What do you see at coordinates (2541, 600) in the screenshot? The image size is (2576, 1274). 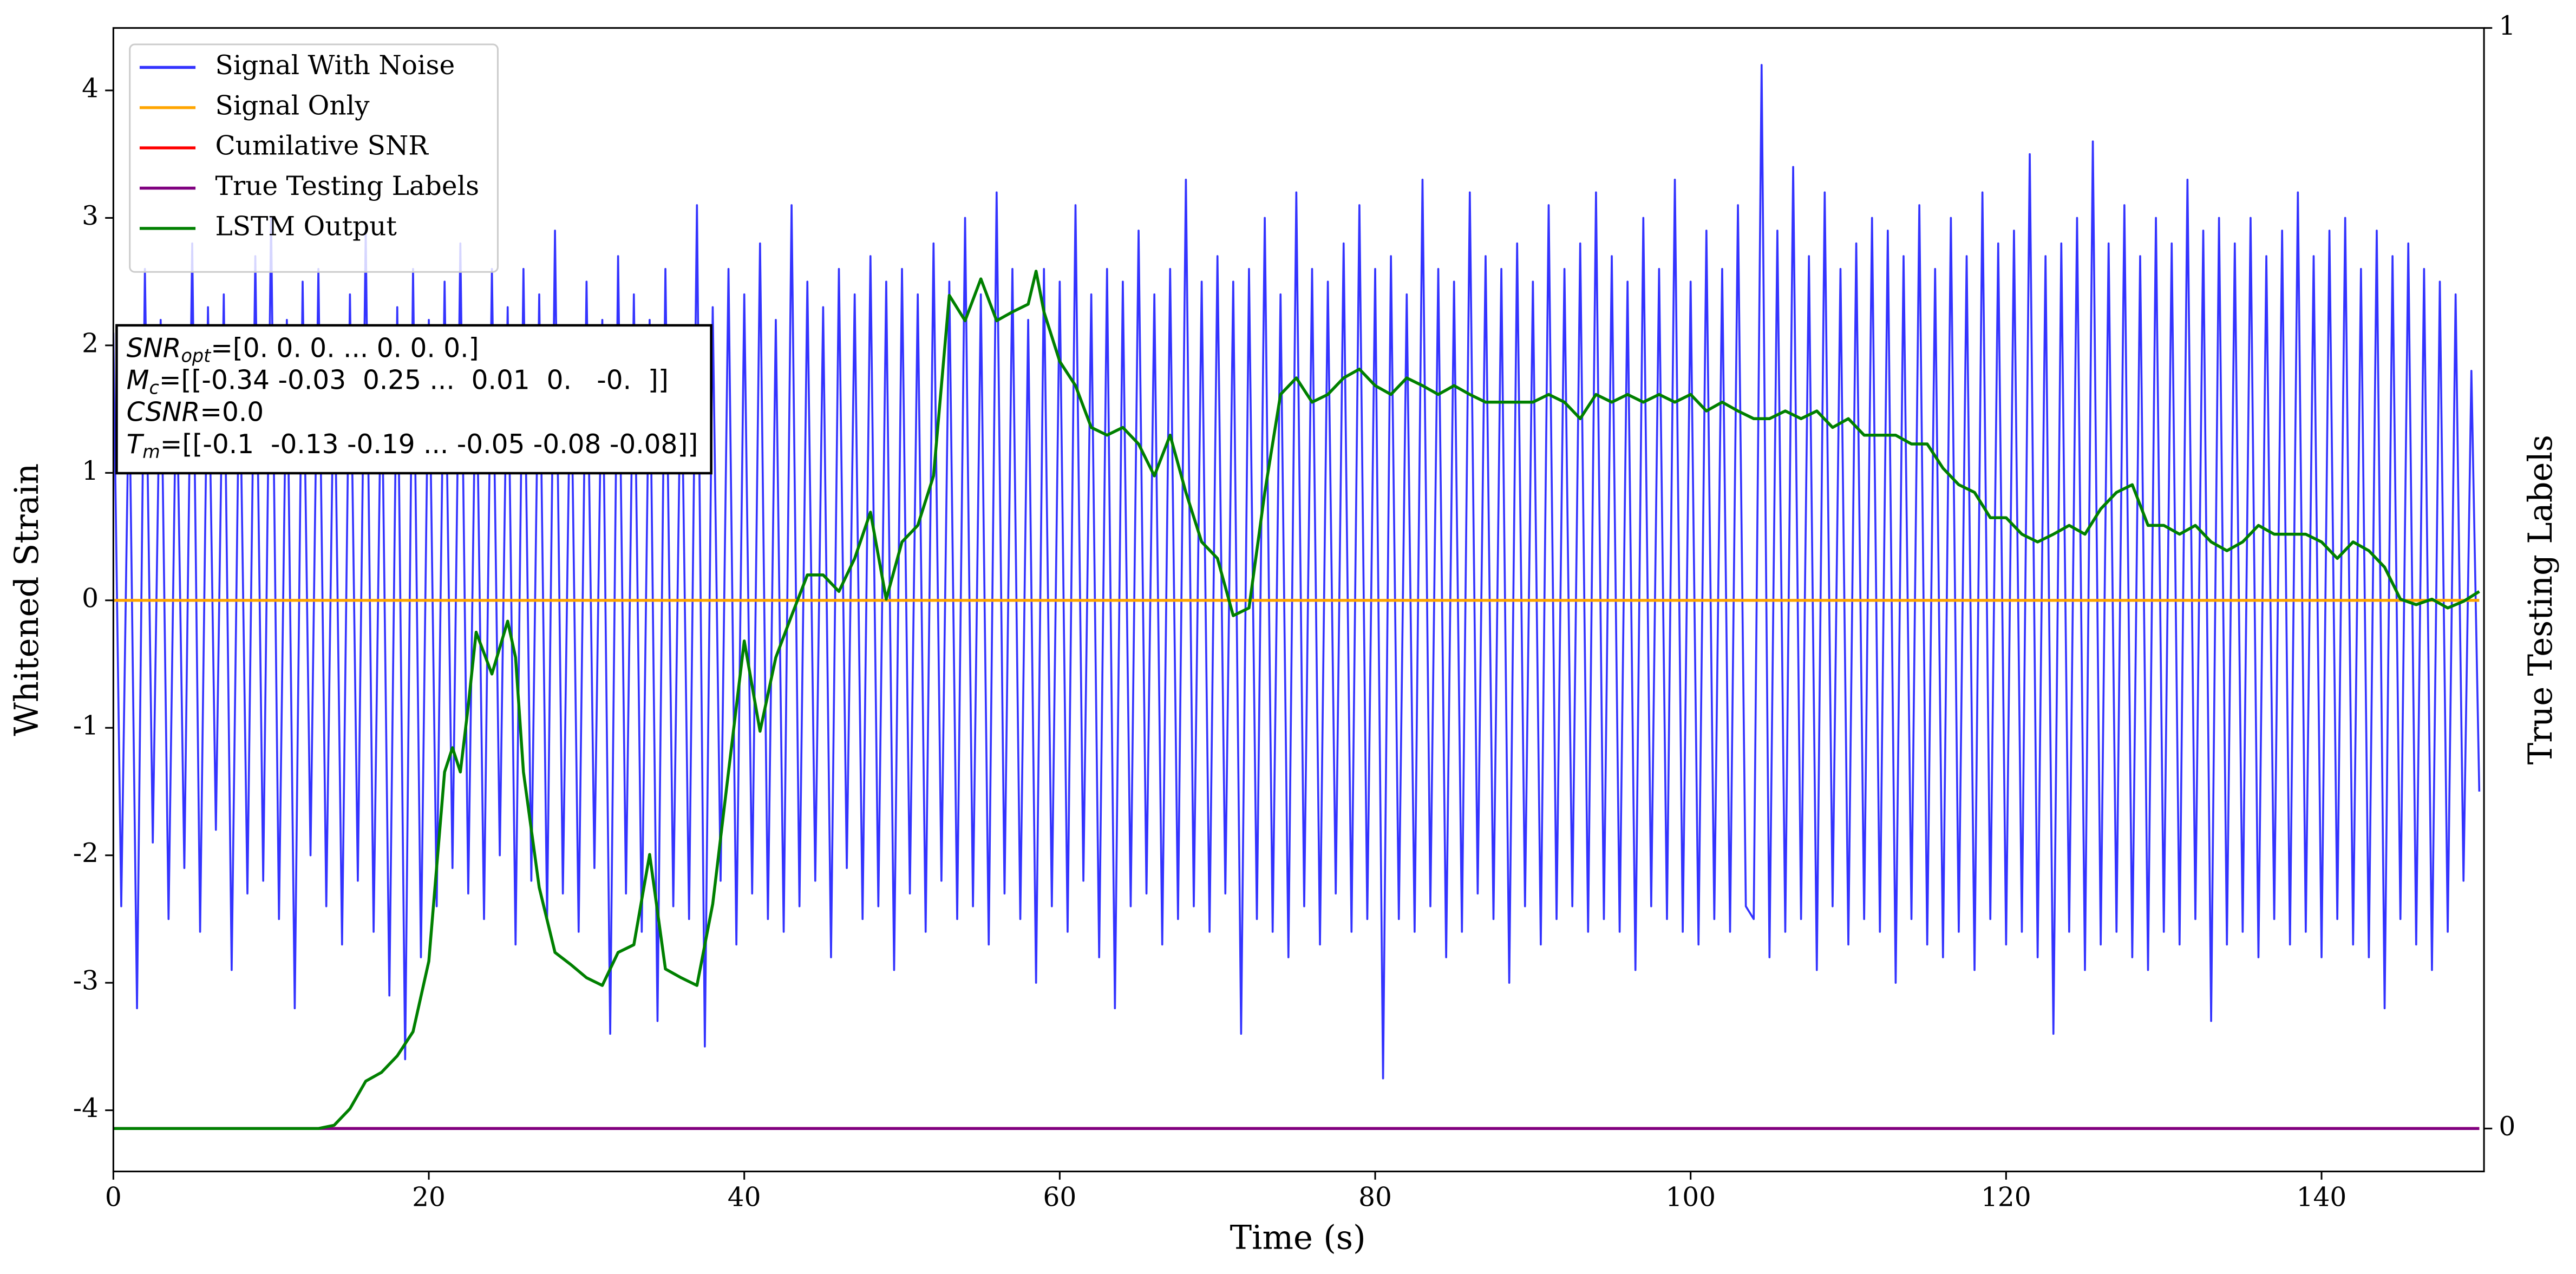 I see `y2-axis-label: True Testing Labels` at bounding box center [2541, 600].